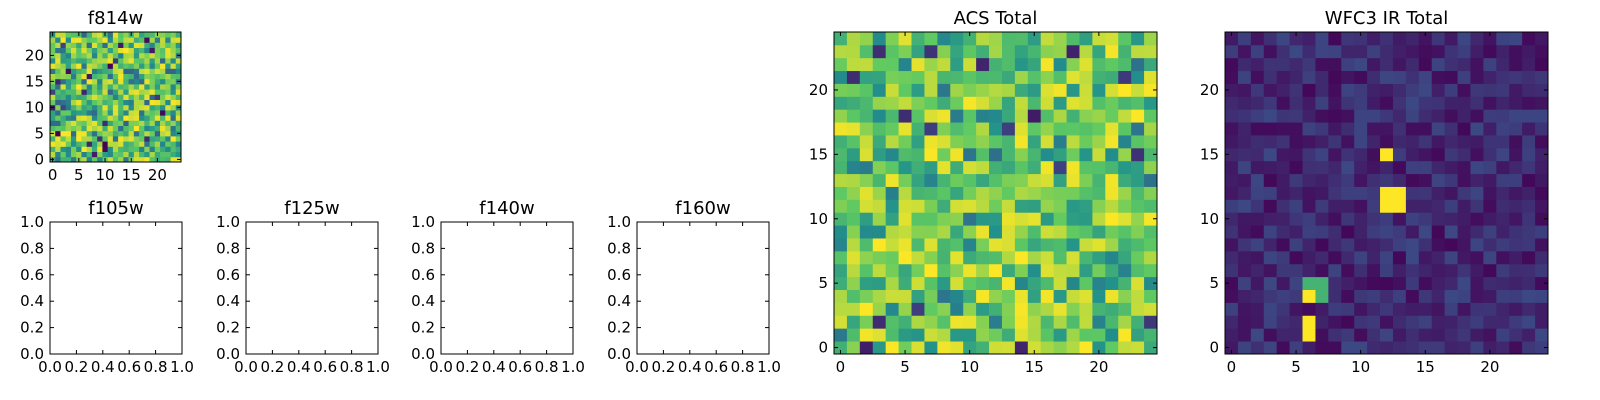 The image size is (1600, 400). I want to click on x-tick-label: 10, so click(104, 175).